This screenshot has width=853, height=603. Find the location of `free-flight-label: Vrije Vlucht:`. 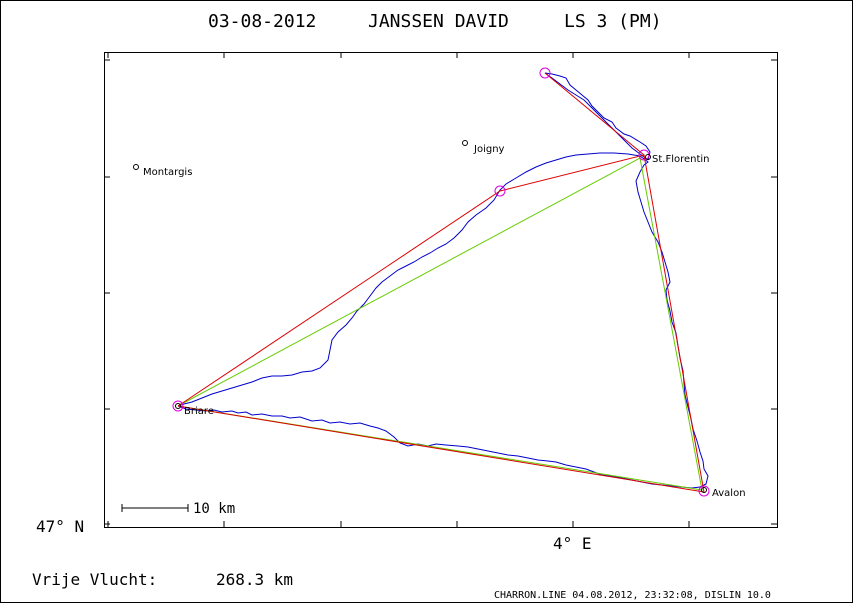

free-flight-label: Vrije Vlucht: is located at coordinates (94, 579).